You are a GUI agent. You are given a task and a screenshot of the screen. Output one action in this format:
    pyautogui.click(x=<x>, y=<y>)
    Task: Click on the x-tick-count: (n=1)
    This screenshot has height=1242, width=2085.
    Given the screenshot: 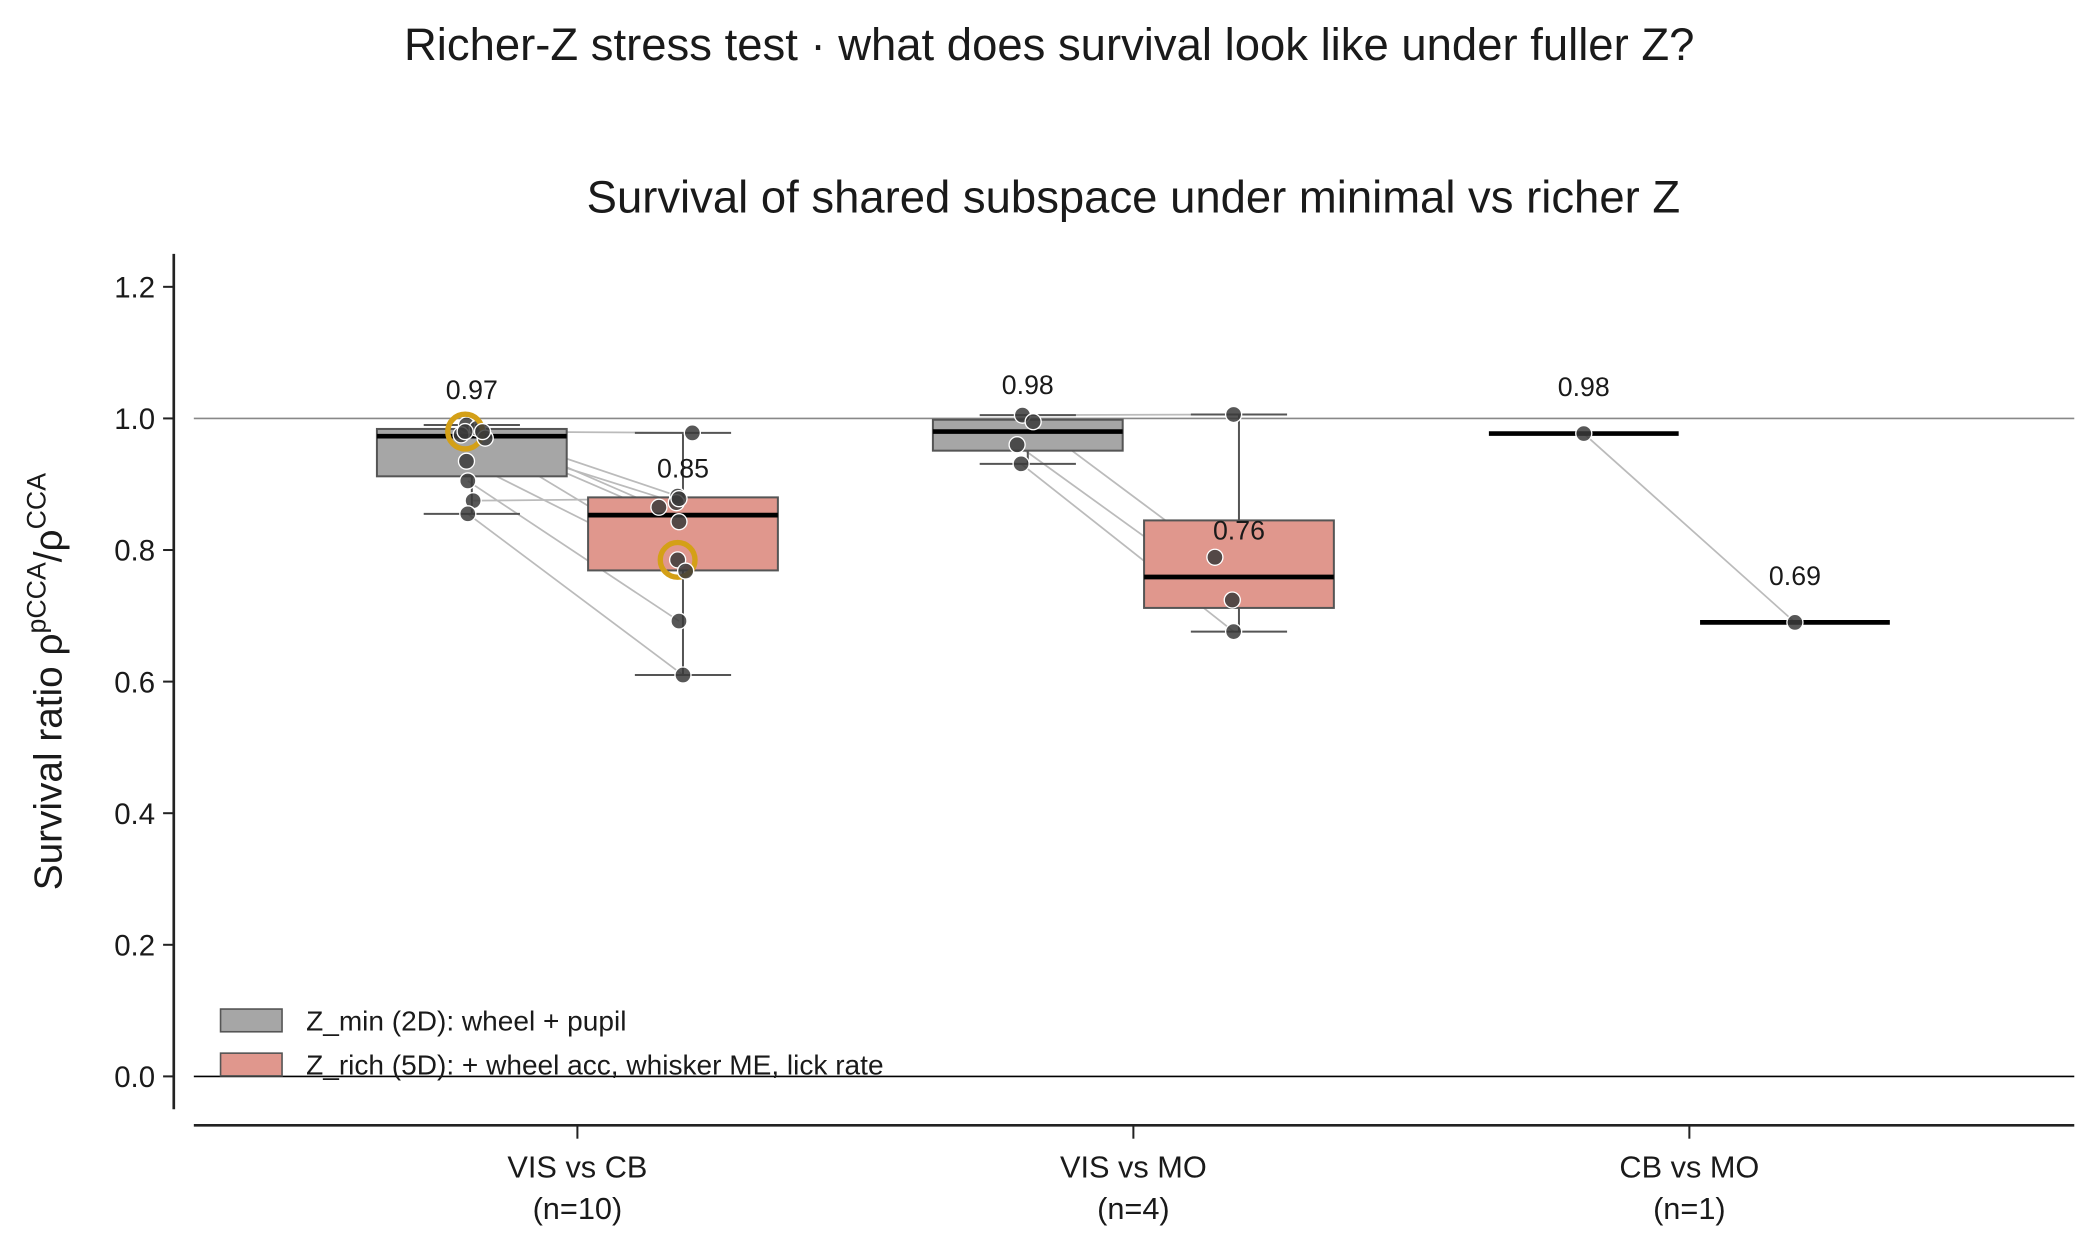 What is the action you would take?
    pyautogui.click(x=1689, y=1208)
    